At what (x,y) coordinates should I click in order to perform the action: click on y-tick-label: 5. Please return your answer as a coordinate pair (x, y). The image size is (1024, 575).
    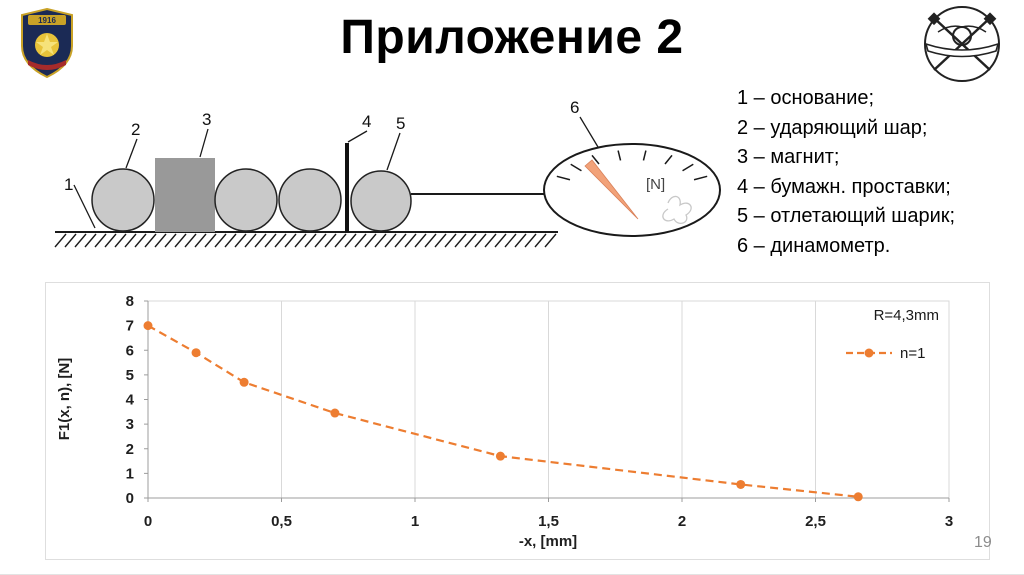
    Looking at the image, I should click on (130, 375).